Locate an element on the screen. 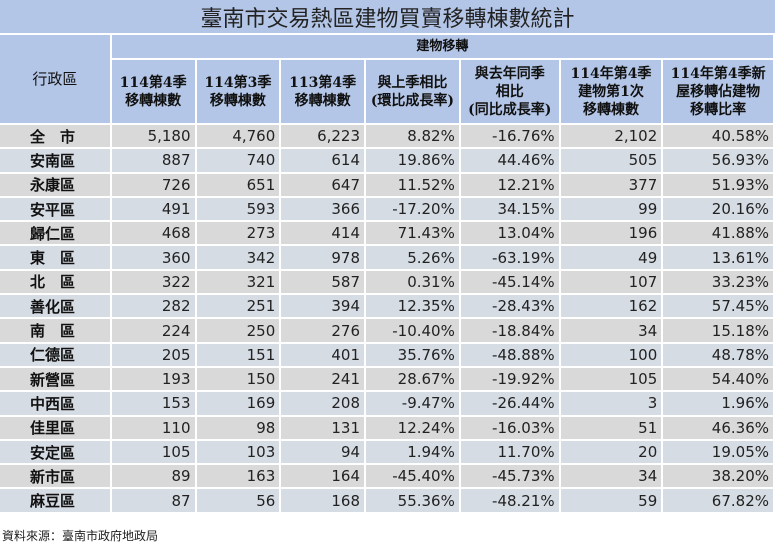  district-cell: 麻豆區 is located at coordinates (55, 500).